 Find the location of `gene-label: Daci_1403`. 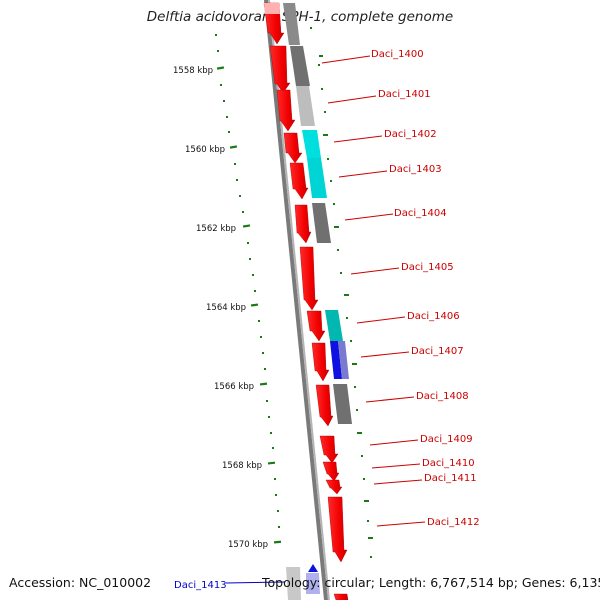

gene-label: Daci_1403 is located at coordinates (415, 169).